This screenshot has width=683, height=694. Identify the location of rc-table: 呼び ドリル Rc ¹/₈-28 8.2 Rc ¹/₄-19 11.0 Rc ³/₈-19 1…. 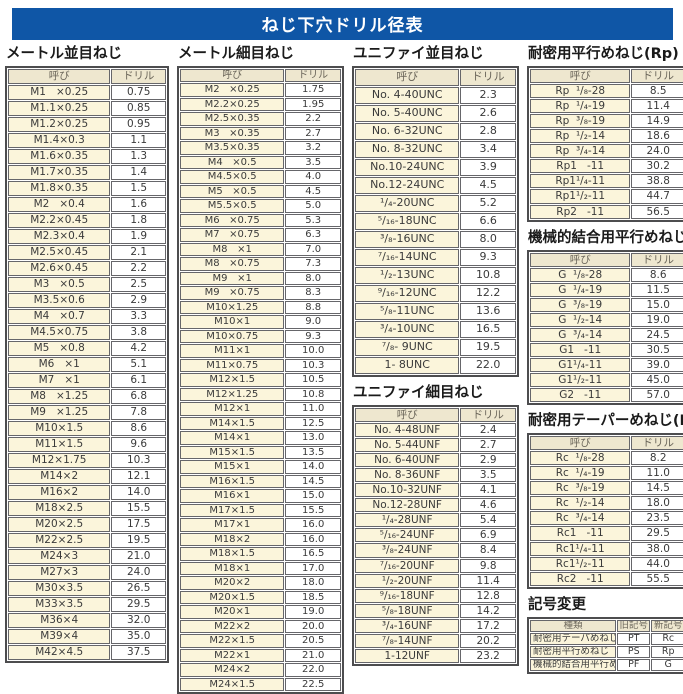
(605, 511).